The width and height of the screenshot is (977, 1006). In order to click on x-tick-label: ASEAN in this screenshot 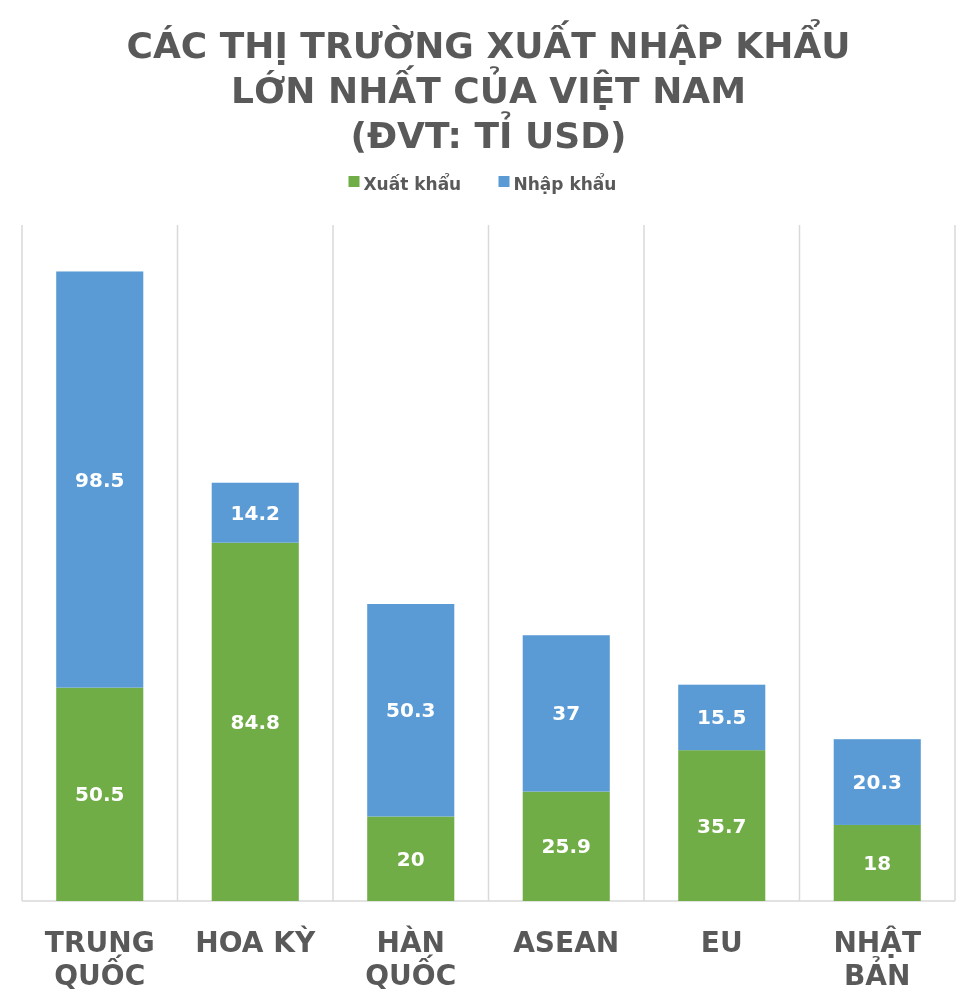, I will do `click(566, 942)`.